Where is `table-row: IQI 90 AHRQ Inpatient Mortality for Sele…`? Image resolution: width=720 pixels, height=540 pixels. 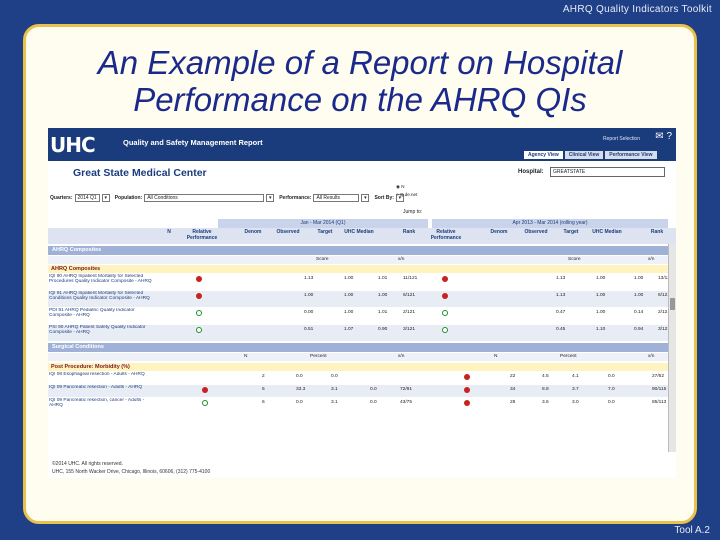 table-row: IQI 90 AHRQ Inpatient Mortality for Sele… is located at coordinates (360, 282).